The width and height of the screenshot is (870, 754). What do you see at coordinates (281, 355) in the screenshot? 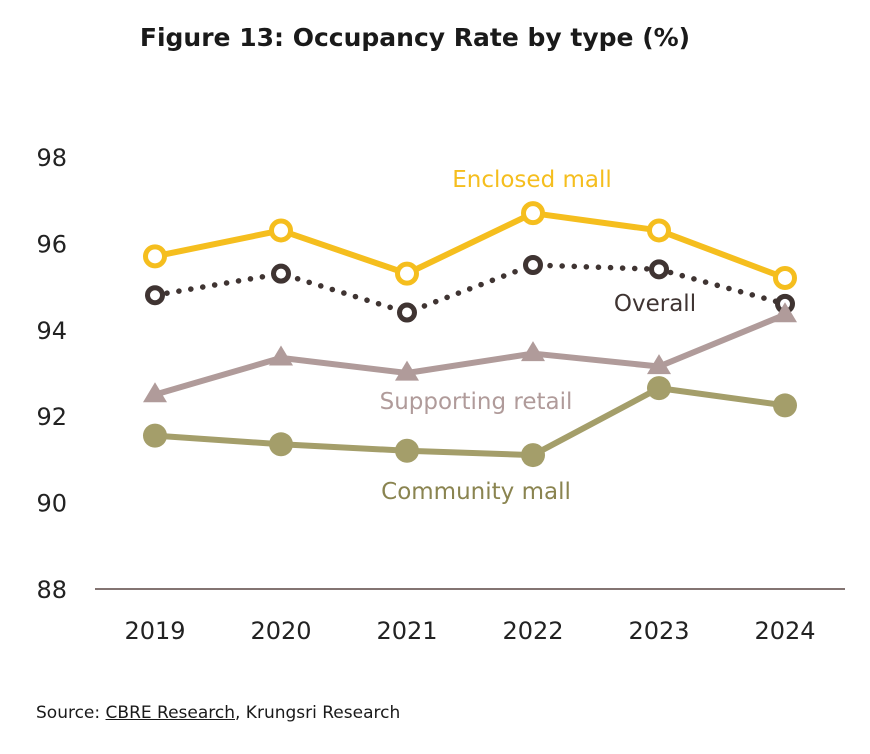
I see `point-supporting-retail-2020` at bounding box center [281, 355].